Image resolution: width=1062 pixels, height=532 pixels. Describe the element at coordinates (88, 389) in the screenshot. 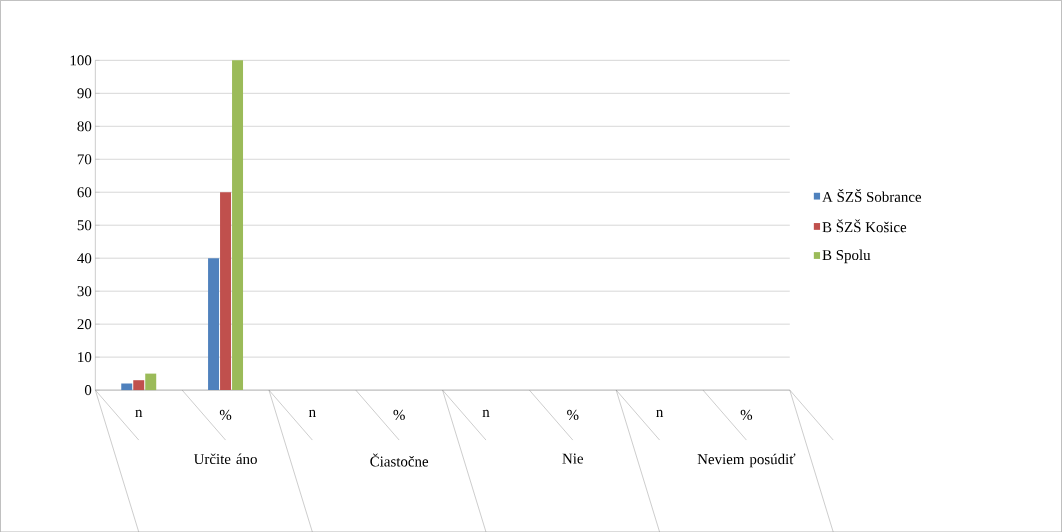

I see `y-tick-label: 0` at that location.